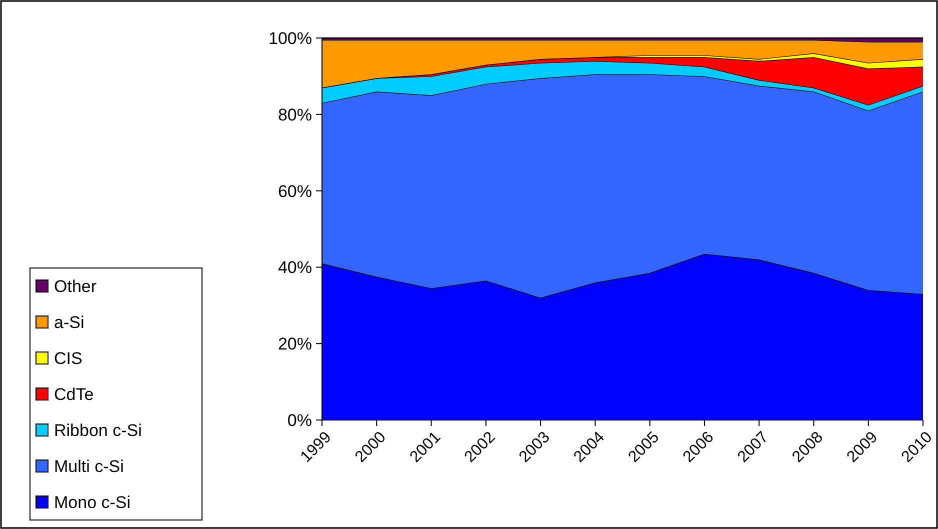  Describe the element at coordinates (290, 38) in the screenshot. I see `y-tick-label: 100%` at that location.